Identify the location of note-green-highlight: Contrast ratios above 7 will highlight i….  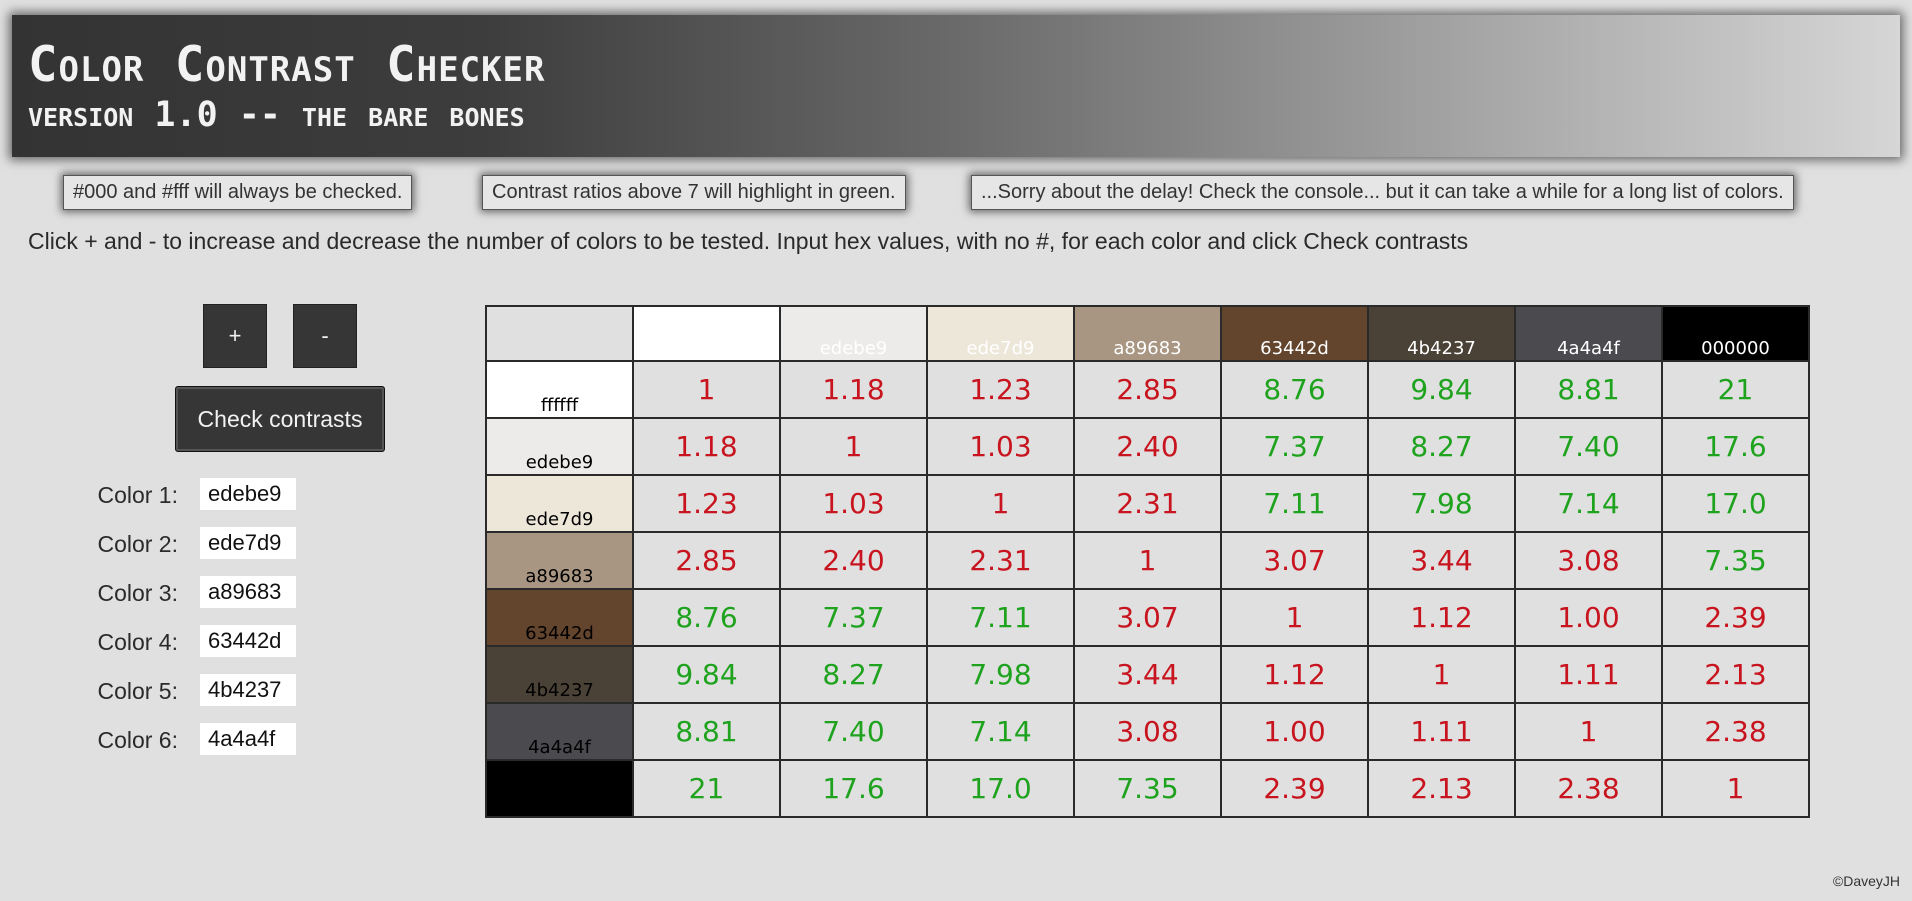
(694, 192).